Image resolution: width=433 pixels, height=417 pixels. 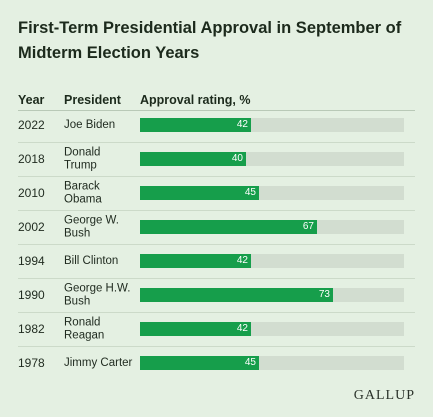 I want to click on year-label: 2022, so click(x=31, y=125).